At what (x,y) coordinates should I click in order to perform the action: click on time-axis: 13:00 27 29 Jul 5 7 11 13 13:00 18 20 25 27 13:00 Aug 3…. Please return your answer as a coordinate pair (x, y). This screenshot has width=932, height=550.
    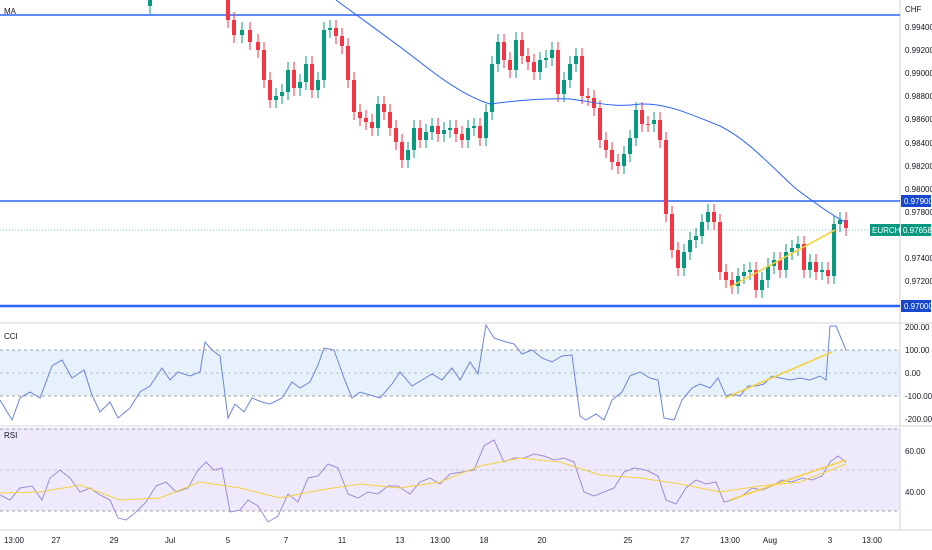
    Looking at the image, I should click on (443, 540).